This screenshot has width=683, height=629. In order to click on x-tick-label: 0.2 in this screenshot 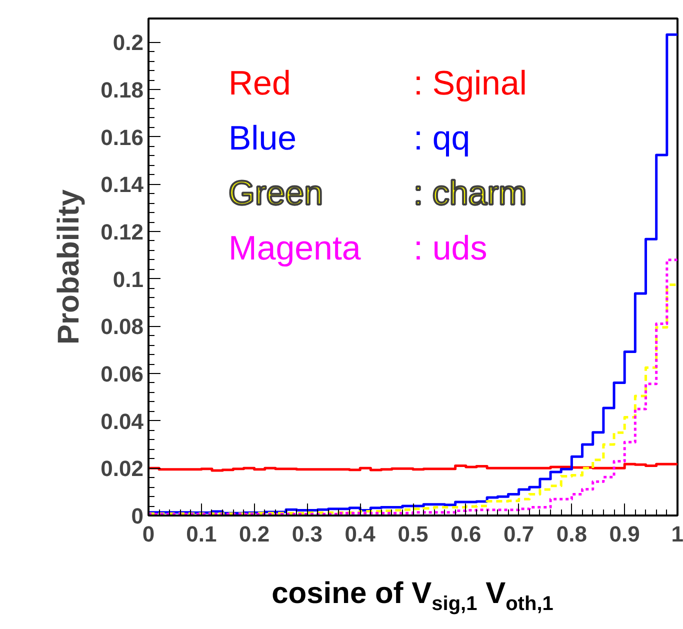, I will do `click(254, 534)`.